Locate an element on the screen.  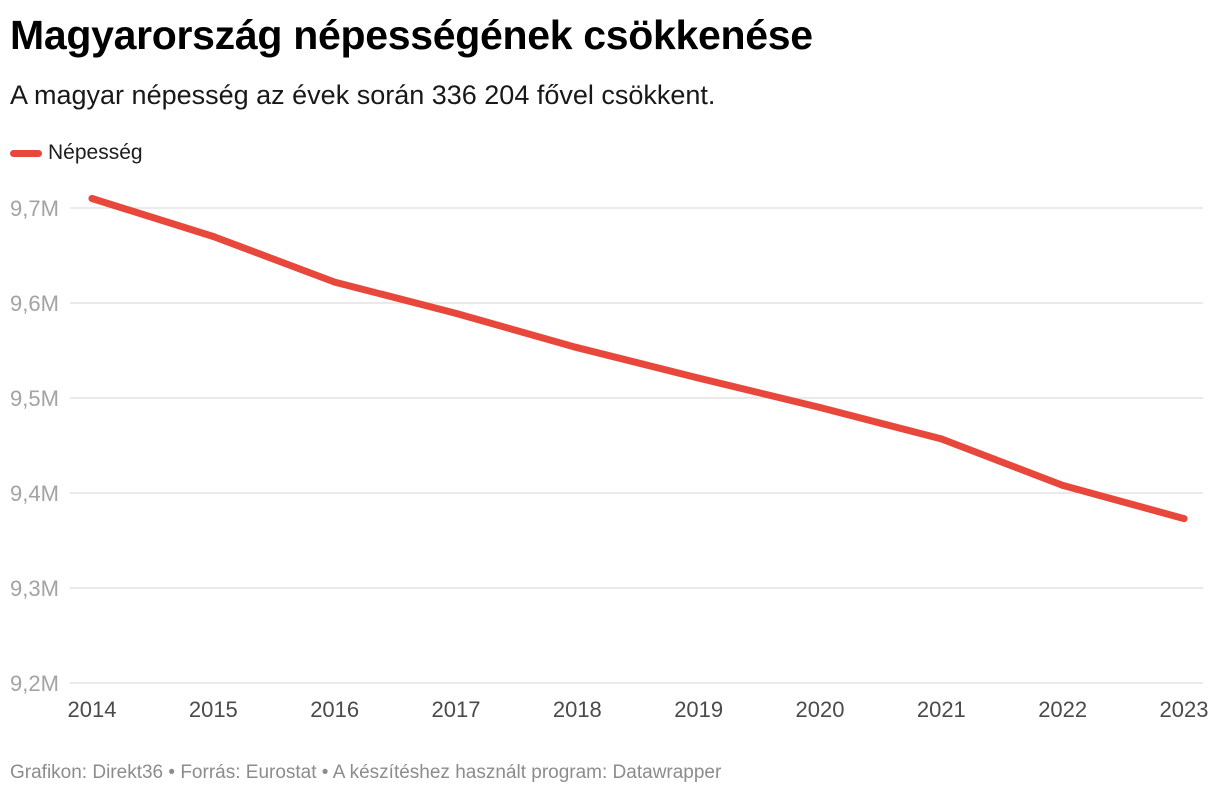
x-tick-label: 2023 is located at coordinates (1184, 709).